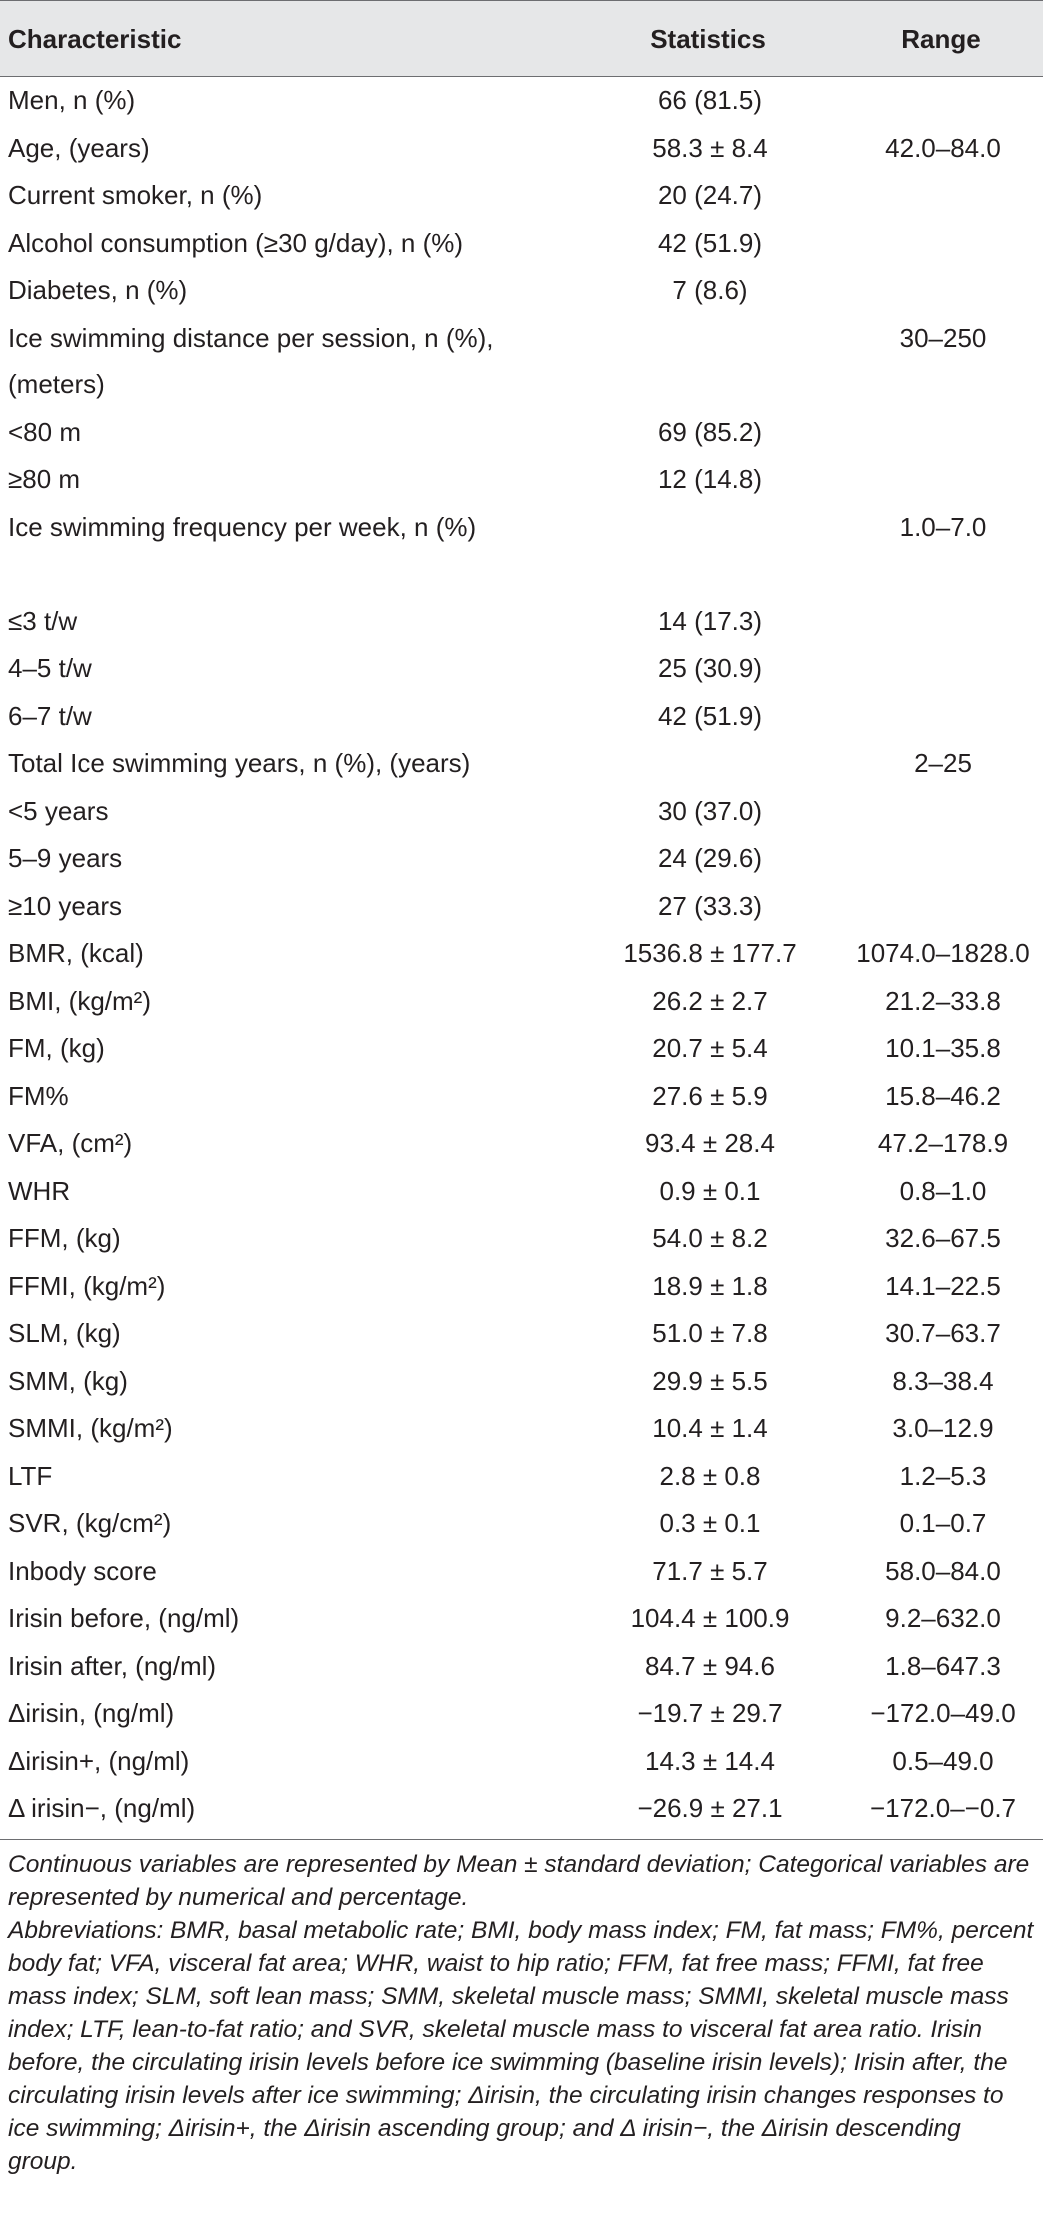 The image size is (1043, 2221). What do you see at coordinates (521, 859) in the screenshot?
I see `table-row: 5–9 years 24 (29.6)` at bounding box center [521, 859].